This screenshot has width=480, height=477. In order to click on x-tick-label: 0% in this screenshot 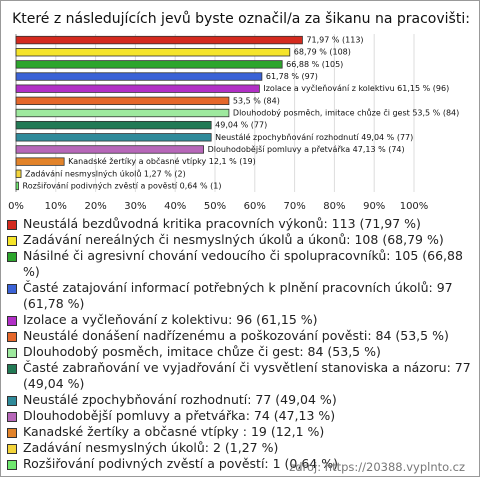, I will do `click(16, 206)`.